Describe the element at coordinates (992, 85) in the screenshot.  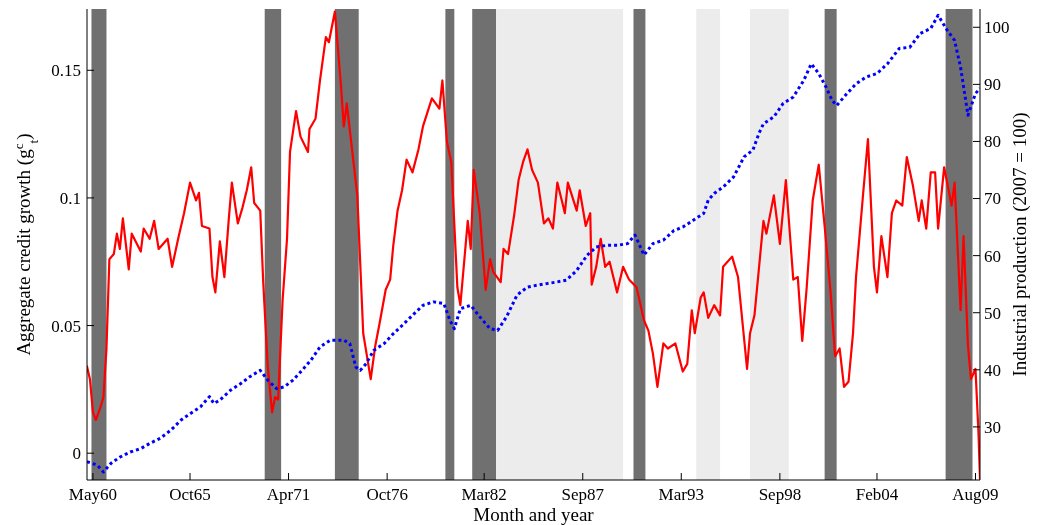
I see `y2-tick-label: 90` at that location.